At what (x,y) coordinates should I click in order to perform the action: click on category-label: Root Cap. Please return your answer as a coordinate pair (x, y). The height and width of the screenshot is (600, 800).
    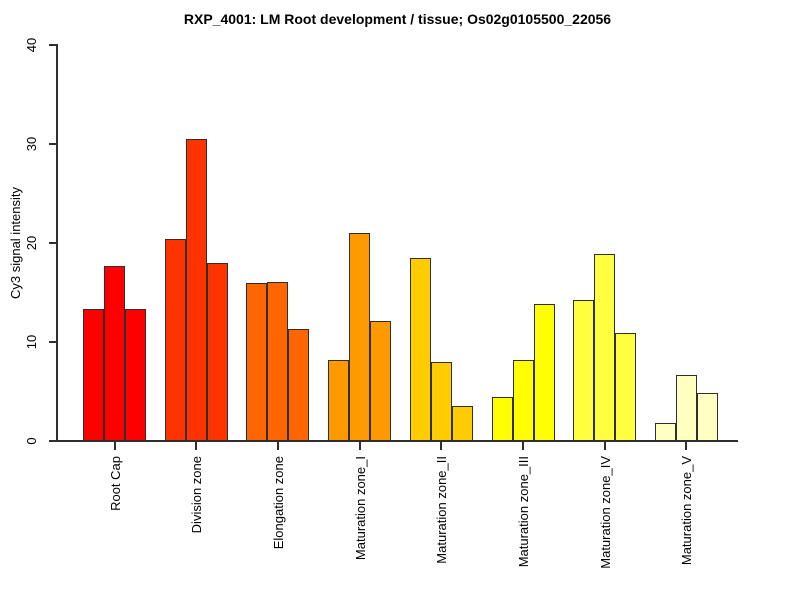
    Looking at the image, I should click on (115, 483).